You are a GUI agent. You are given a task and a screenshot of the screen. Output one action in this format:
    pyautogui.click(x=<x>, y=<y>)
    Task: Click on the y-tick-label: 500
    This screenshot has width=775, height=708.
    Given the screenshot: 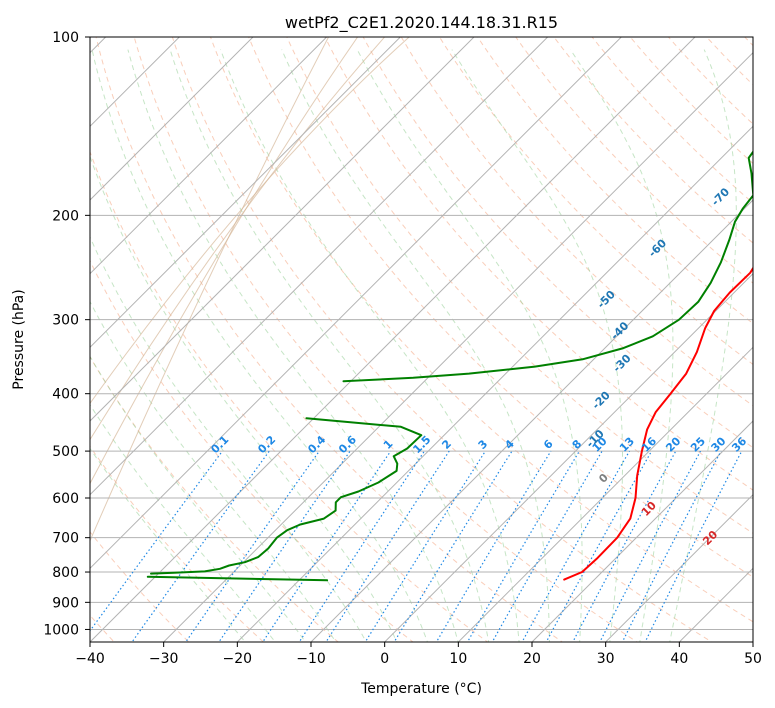 What is the action you would take?
    pyautogui.click(x=65, y=452)
    